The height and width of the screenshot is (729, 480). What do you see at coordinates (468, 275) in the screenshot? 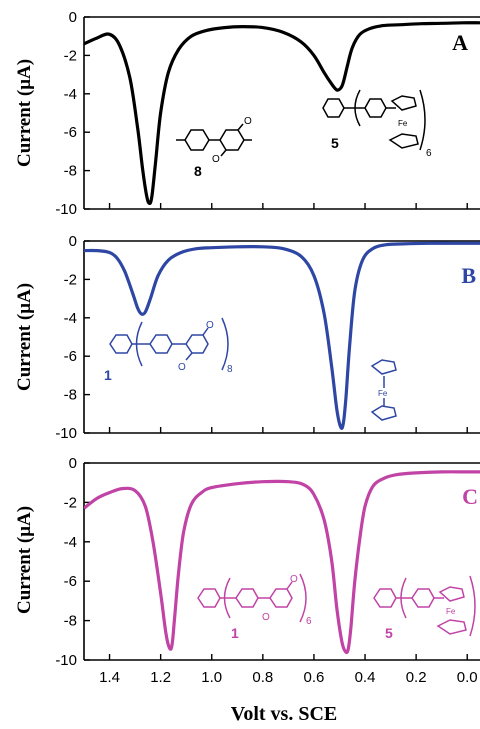
I see `panel-label-b: B` at bounding box center [468, 275].